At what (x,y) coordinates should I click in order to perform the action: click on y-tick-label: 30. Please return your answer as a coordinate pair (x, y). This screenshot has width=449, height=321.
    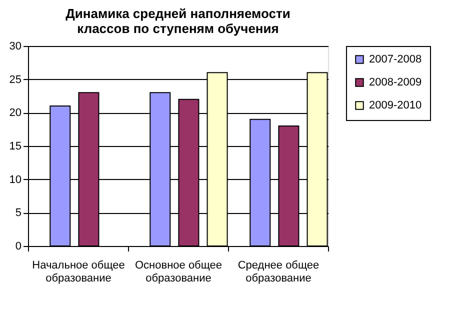
    Looking at the image, I should click on (15, 46).